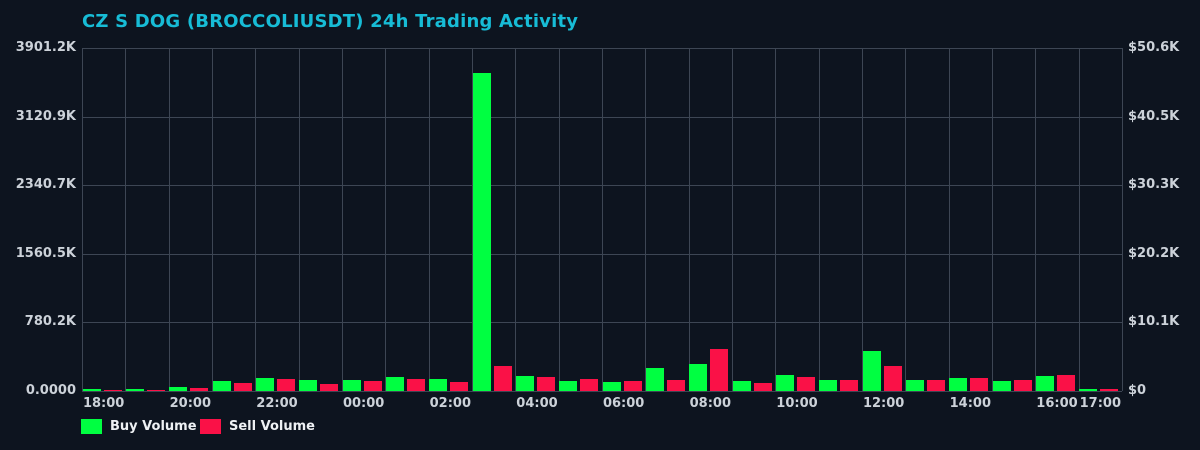 This screenshot has width=1200, height=450. I want to click on x-axis-tick: 06:00, so click(623, 403).